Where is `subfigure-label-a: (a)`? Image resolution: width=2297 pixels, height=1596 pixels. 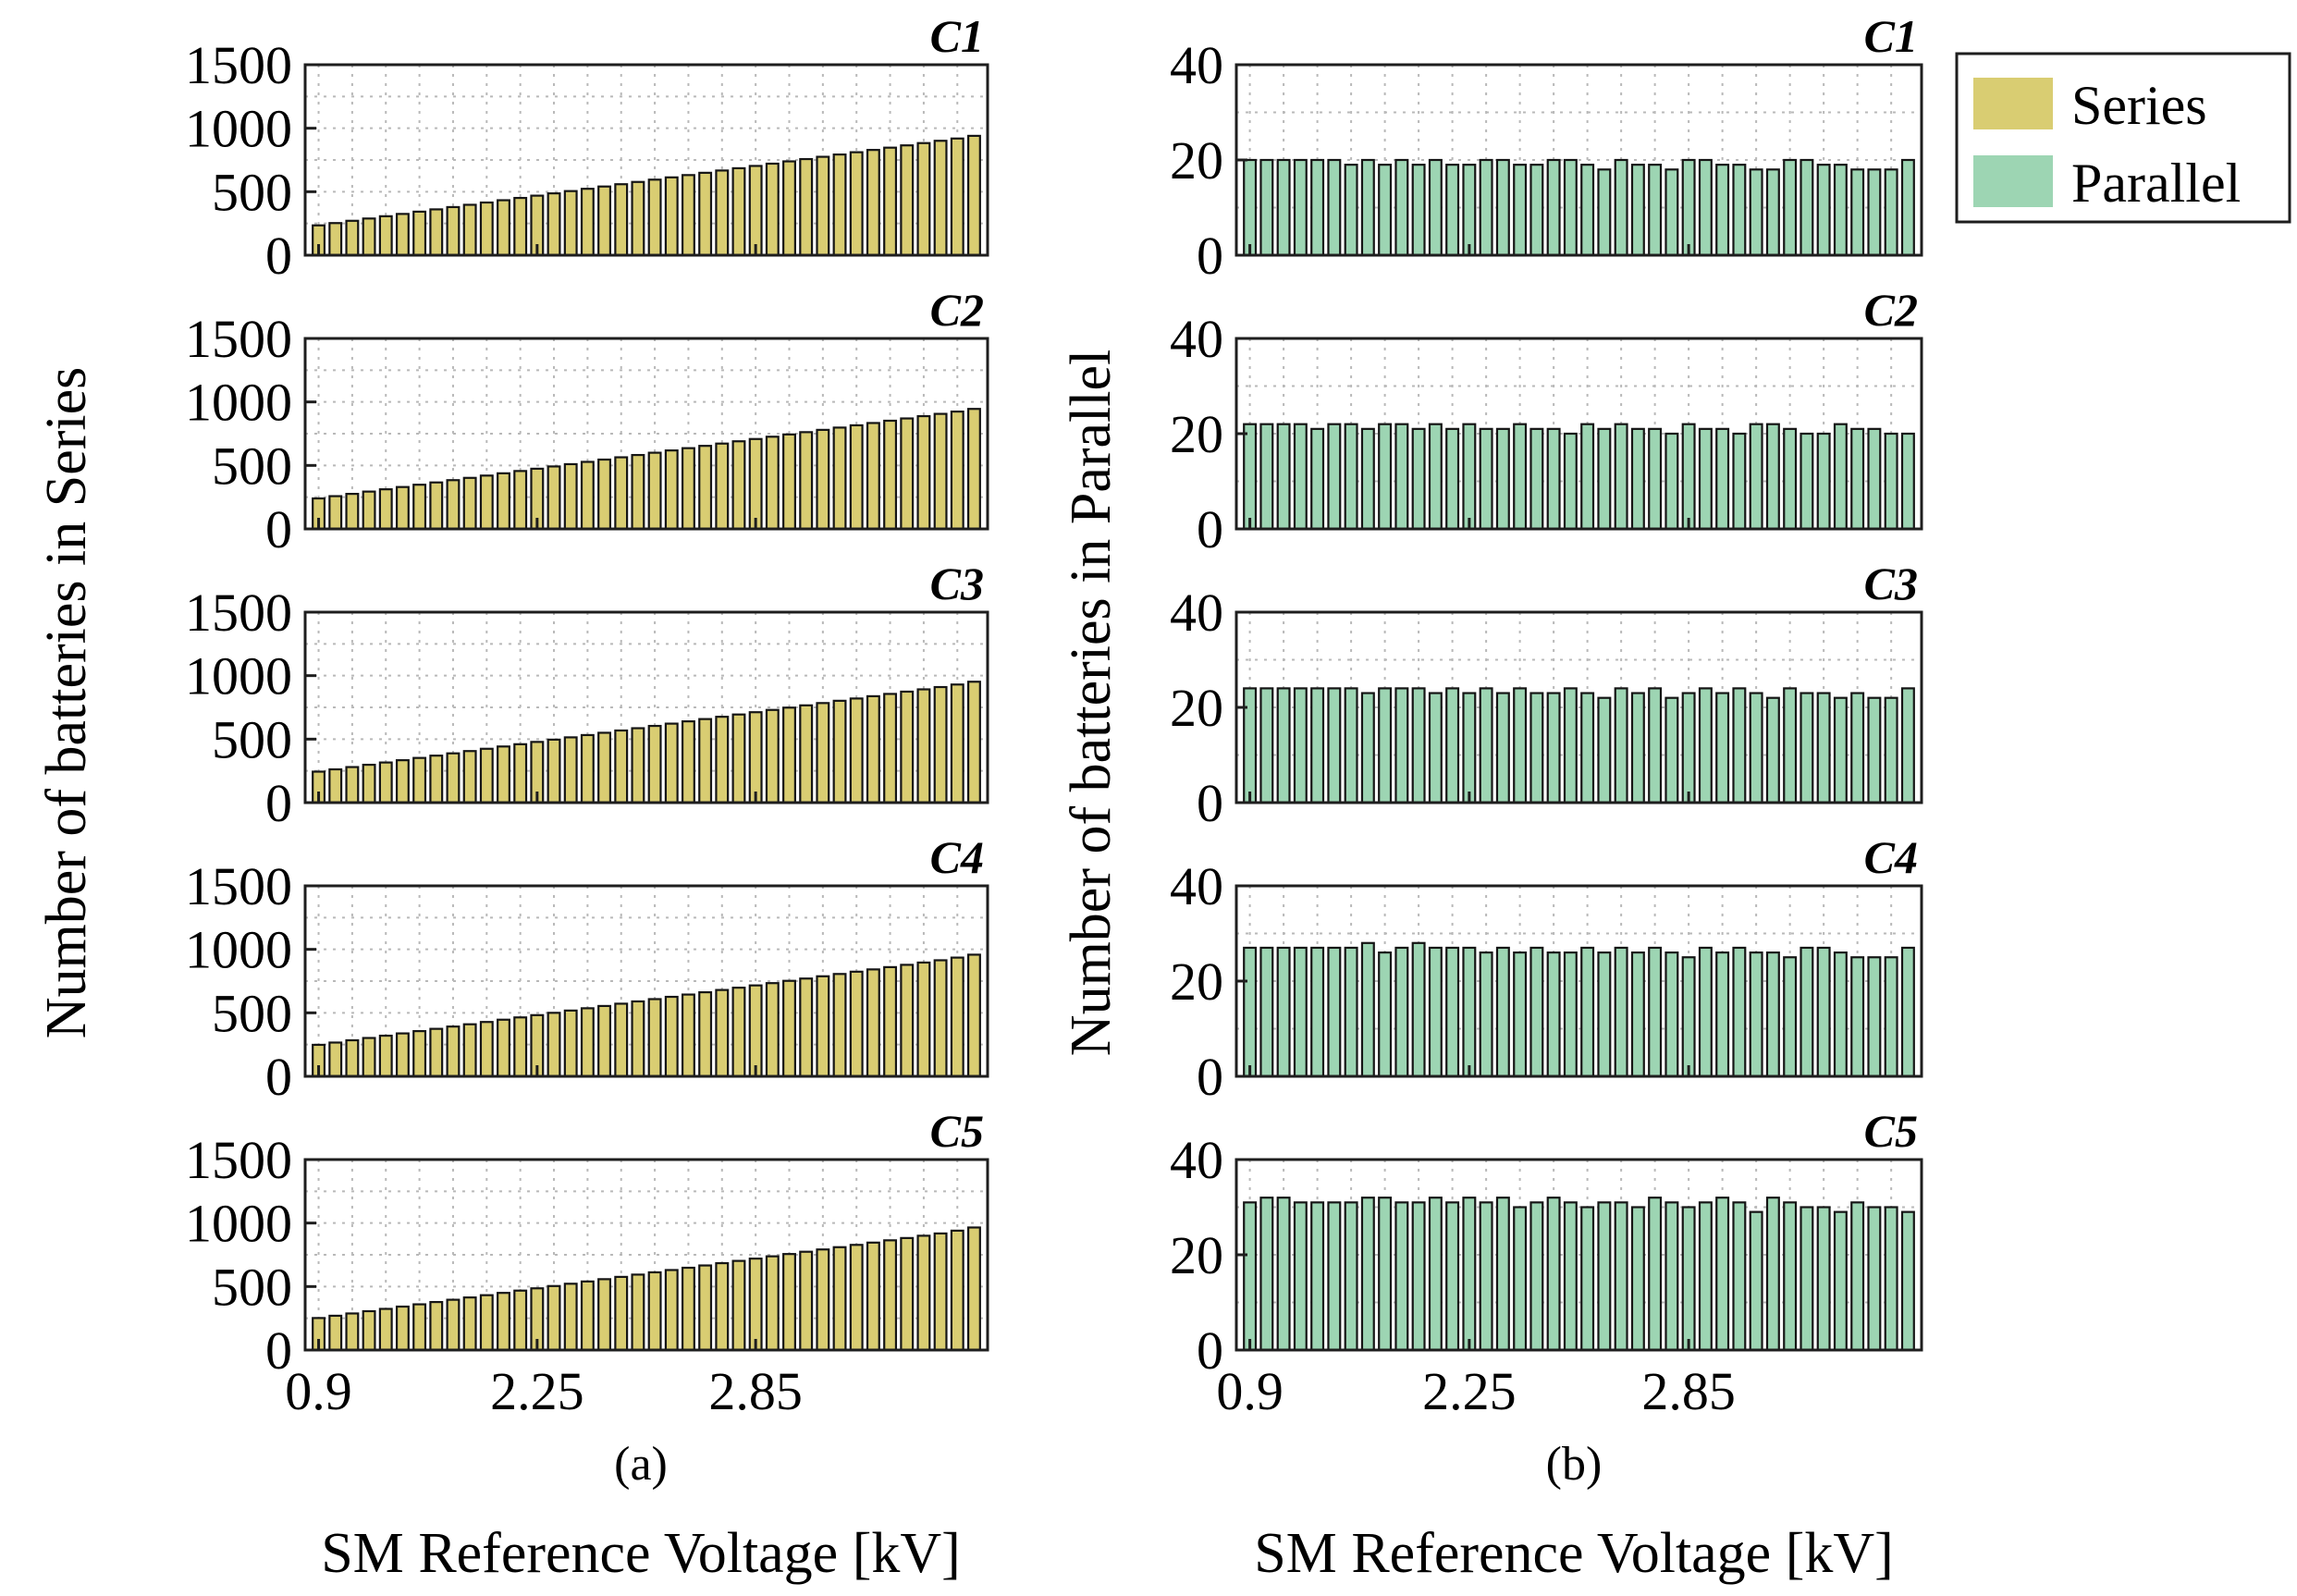 subfigure-label-a: (a) is located at coordinates (641, 1464).